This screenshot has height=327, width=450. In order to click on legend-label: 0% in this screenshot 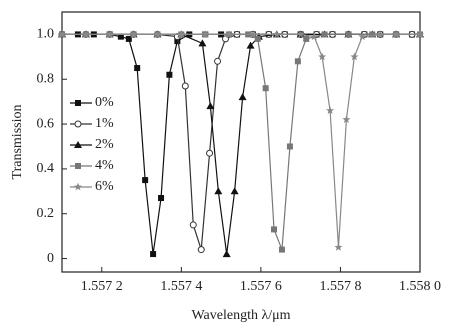, I will do `click(104, 102)`.